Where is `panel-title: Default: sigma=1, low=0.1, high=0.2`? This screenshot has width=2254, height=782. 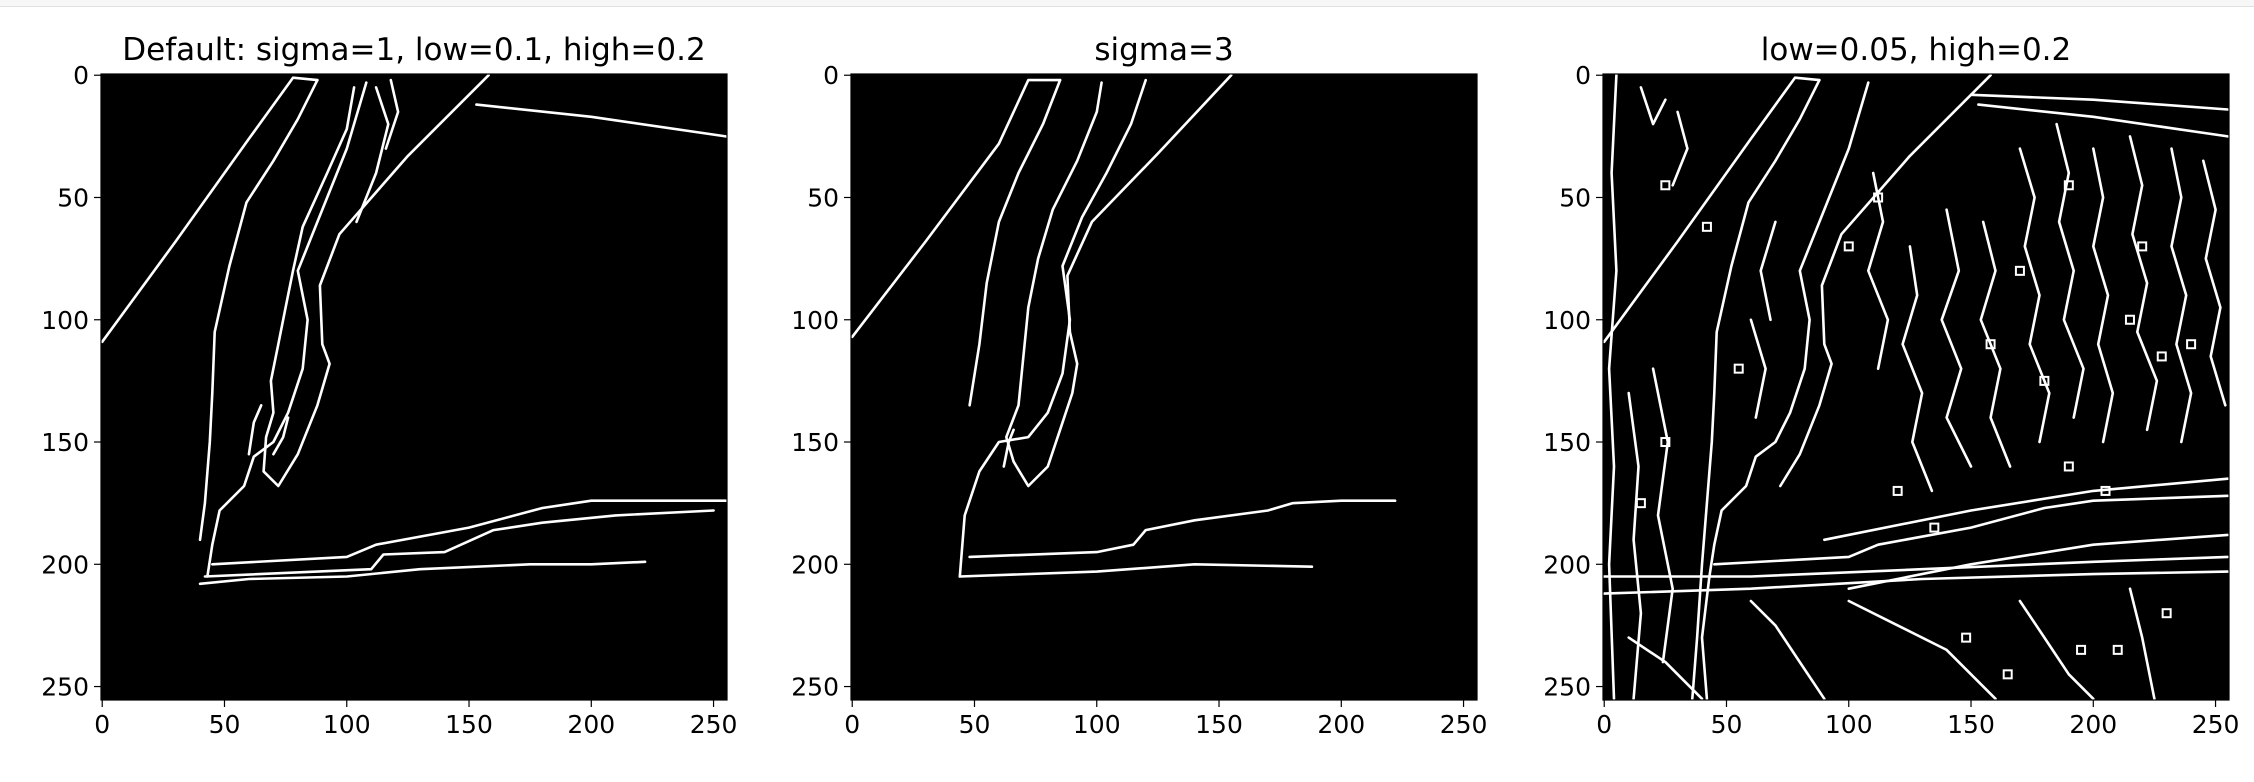
panel-title: Default: sigma=1, low=0.1, high=0.2 is located at coordinates (413, 50).